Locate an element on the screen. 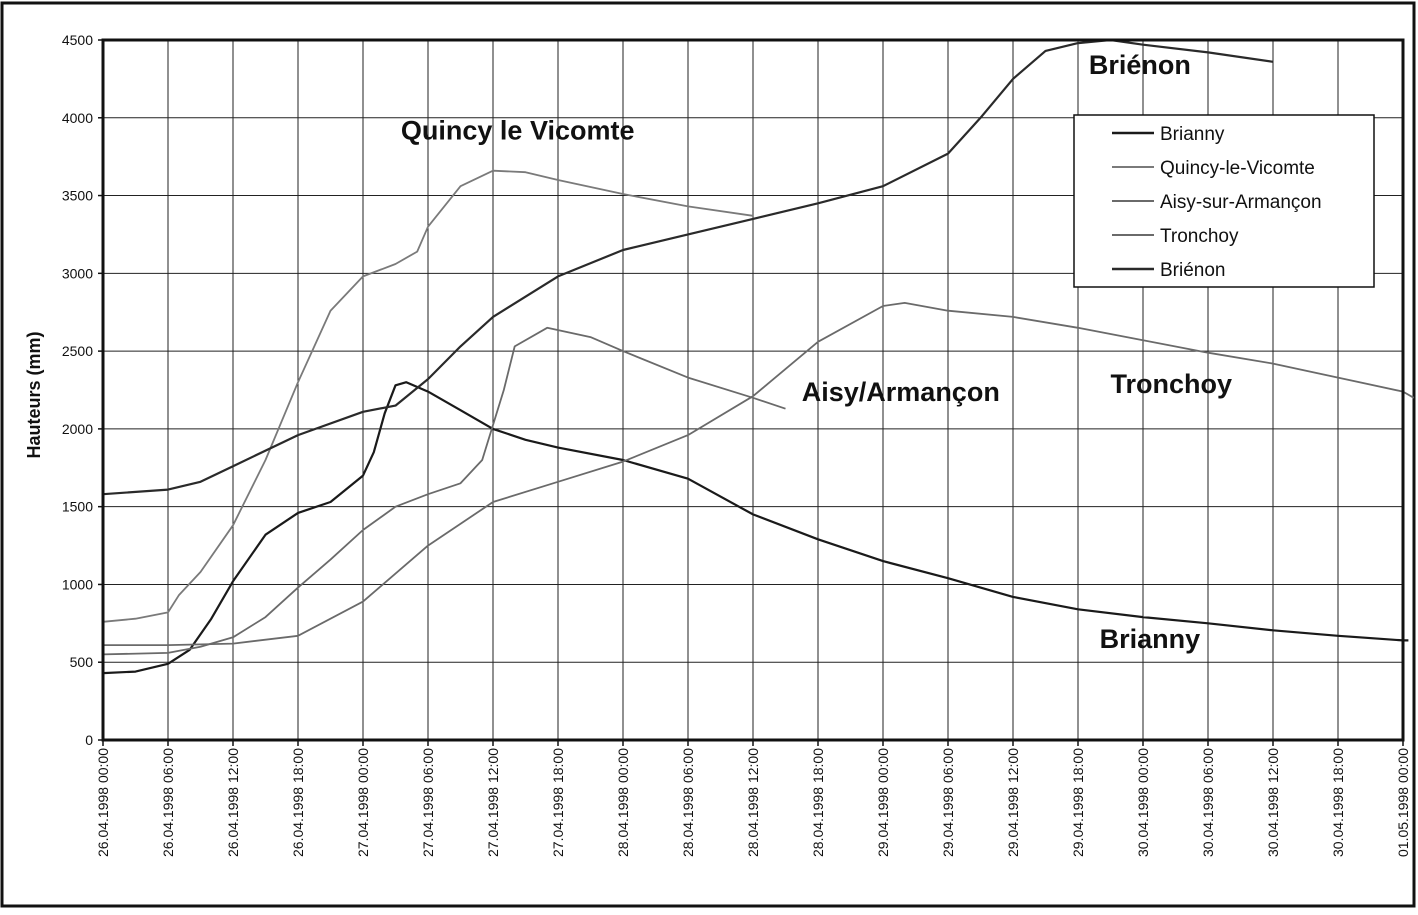  y-tick-label: 2000 is located at coordinates (77, 429).